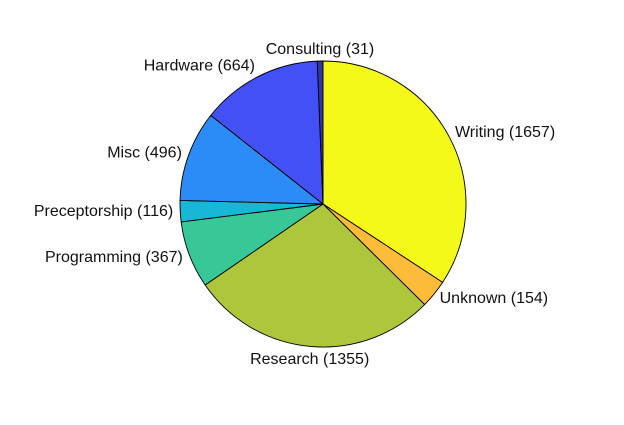 This screenshot has height=425, width=624. I want to click on slice-label-programming: Programming (367), so click(114, 257).